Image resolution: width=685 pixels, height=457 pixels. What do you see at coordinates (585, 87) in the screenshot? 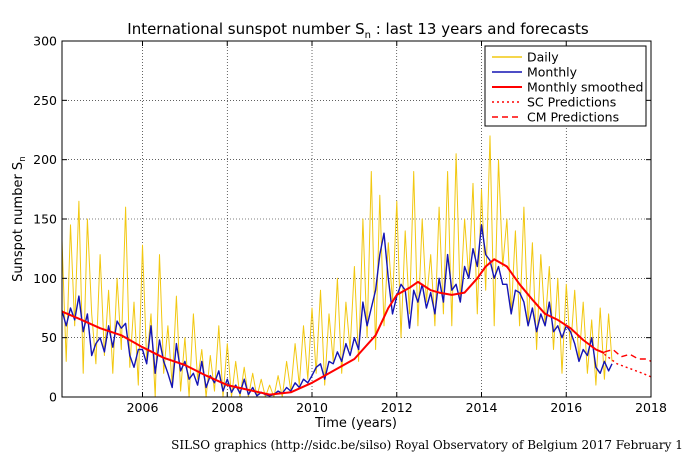
I see `legend-label-monthly-smoothed: Monthly smoothed` at bounding box center [585, 87].